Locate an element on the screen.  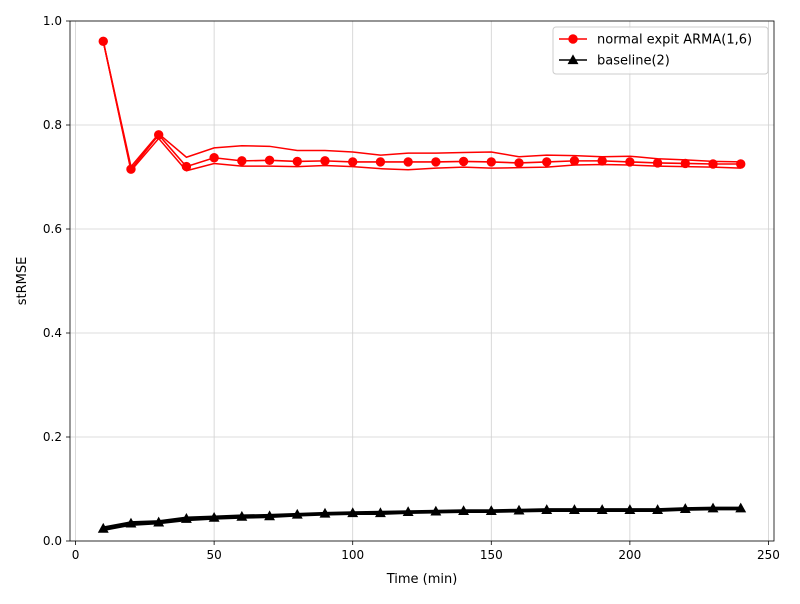
x-tick-label: 0 is located at coordinates (76, 555).